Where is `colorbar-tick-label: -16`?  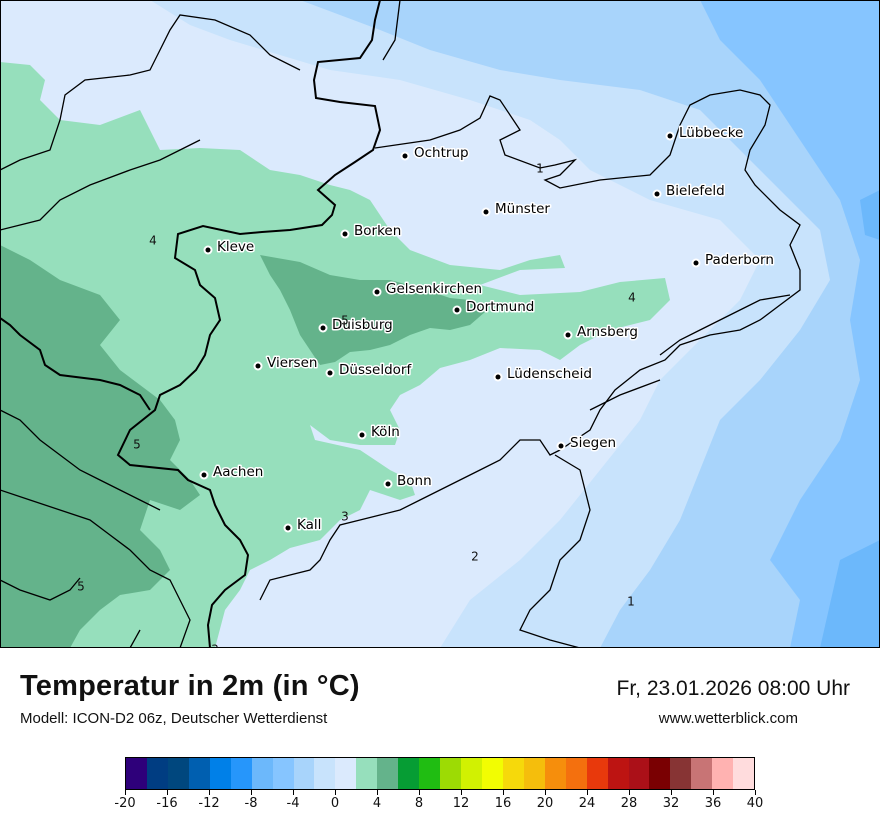
colorbar-tick-label: -16 is located at coordinates (167, 803).